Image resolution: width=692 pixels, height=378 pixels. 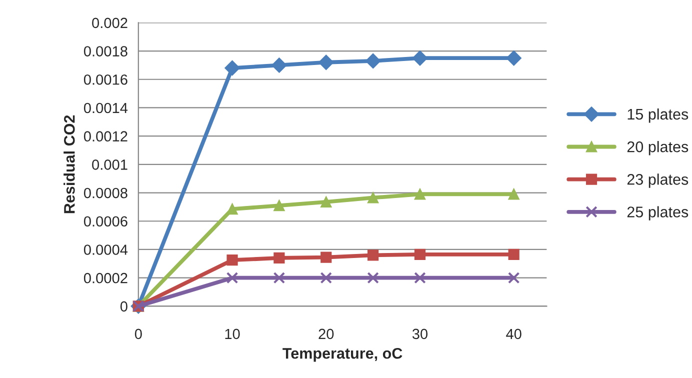 I want to click on y-tick-label: 0.002, so click(x=110, y=23).